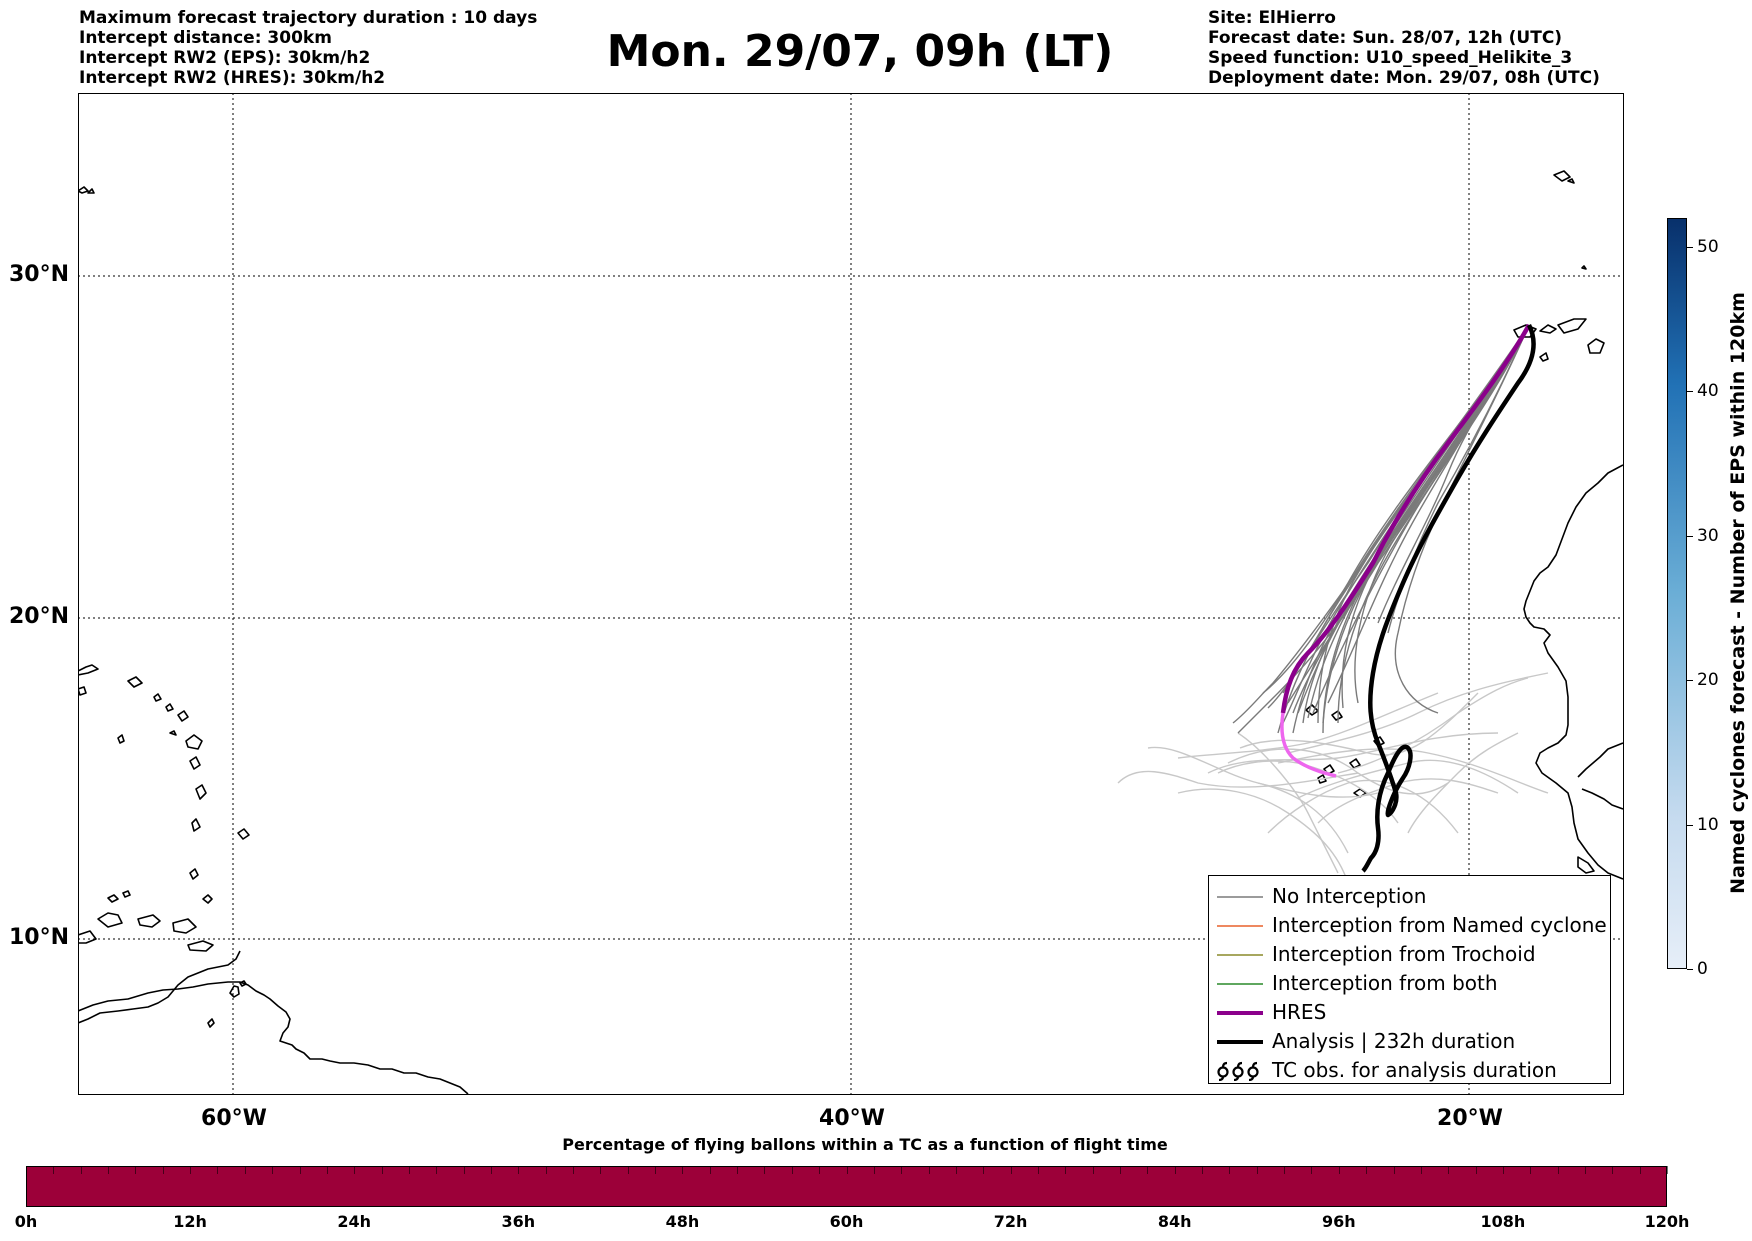 The image size is (1752, 1241). Describe the element at coordinates (1404, 954) in the screenshot. I see `legend-label: Interception from Trochoid` at that location.